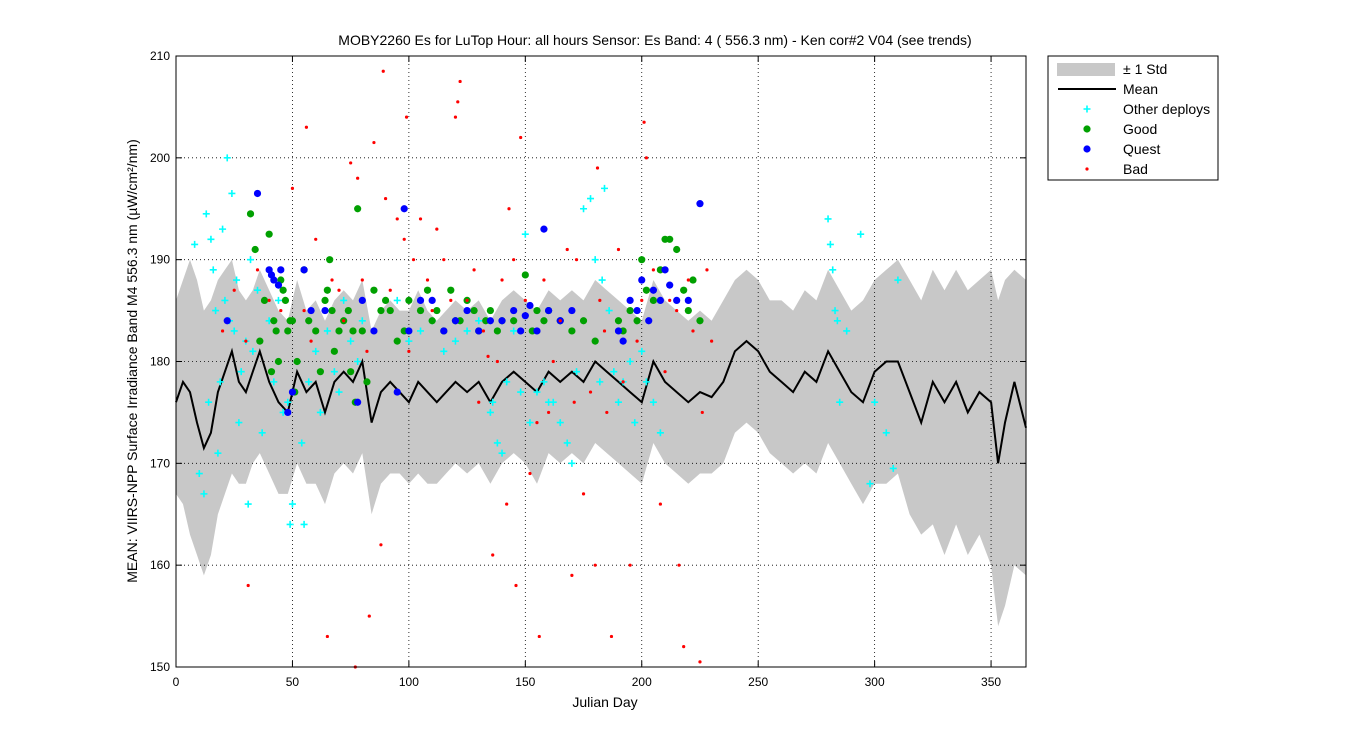  I want to click on x-tick-label: 100, so click(409, 682).